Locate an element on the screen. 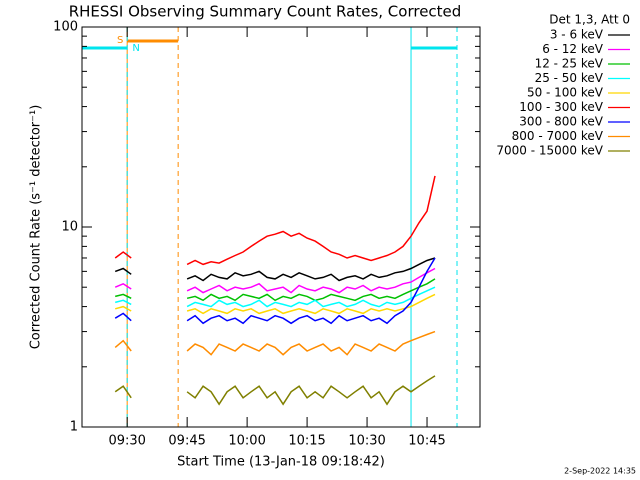  legend-label: 800 - 7000 keV is located at coordinates (558, 136).